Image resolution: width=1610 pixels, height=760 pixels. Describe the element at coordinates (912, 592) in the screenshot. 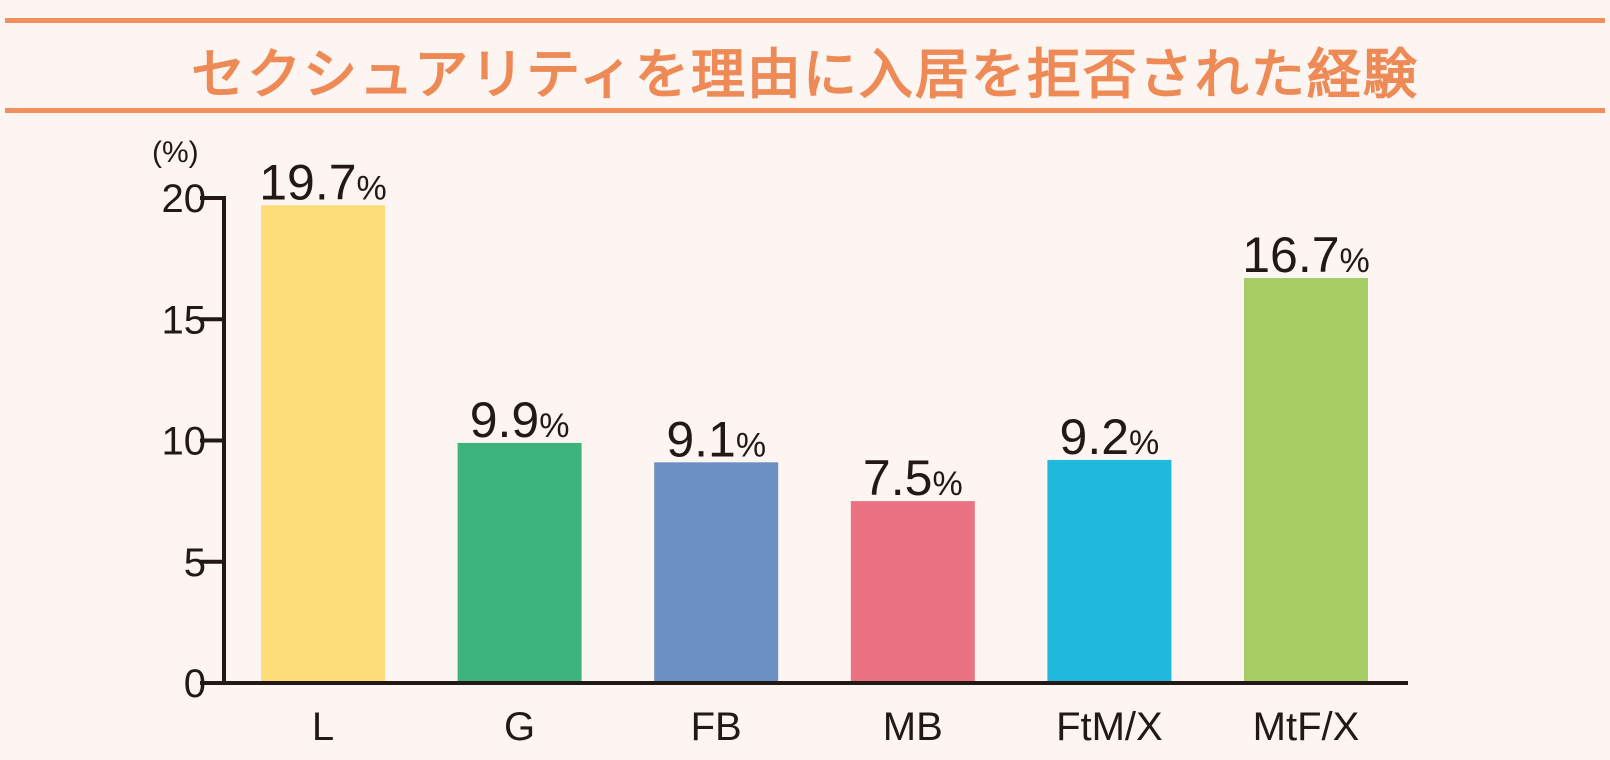

I see `bar-mb` at that location.